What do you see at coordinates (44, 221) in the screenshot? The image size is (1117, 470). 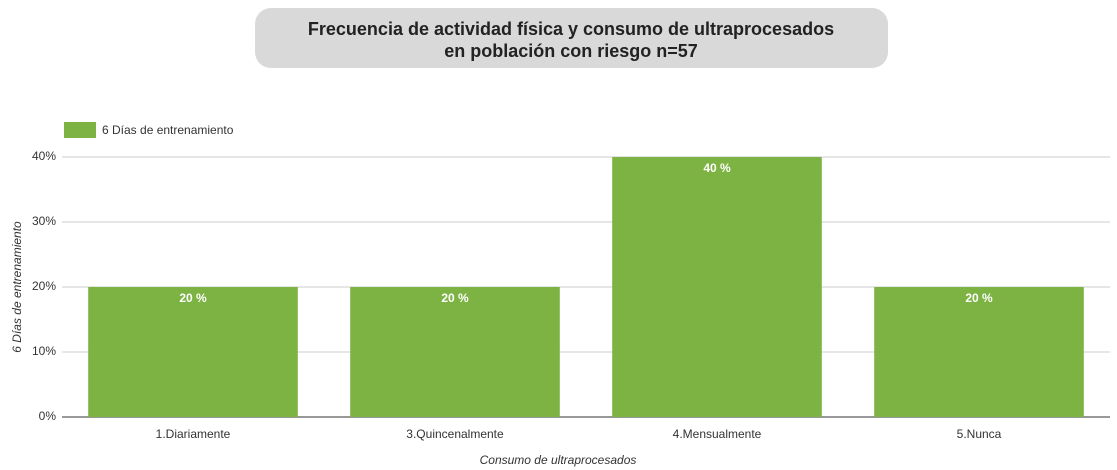 I see `y-tick-label: 30%` at bounding box center [44, 221].